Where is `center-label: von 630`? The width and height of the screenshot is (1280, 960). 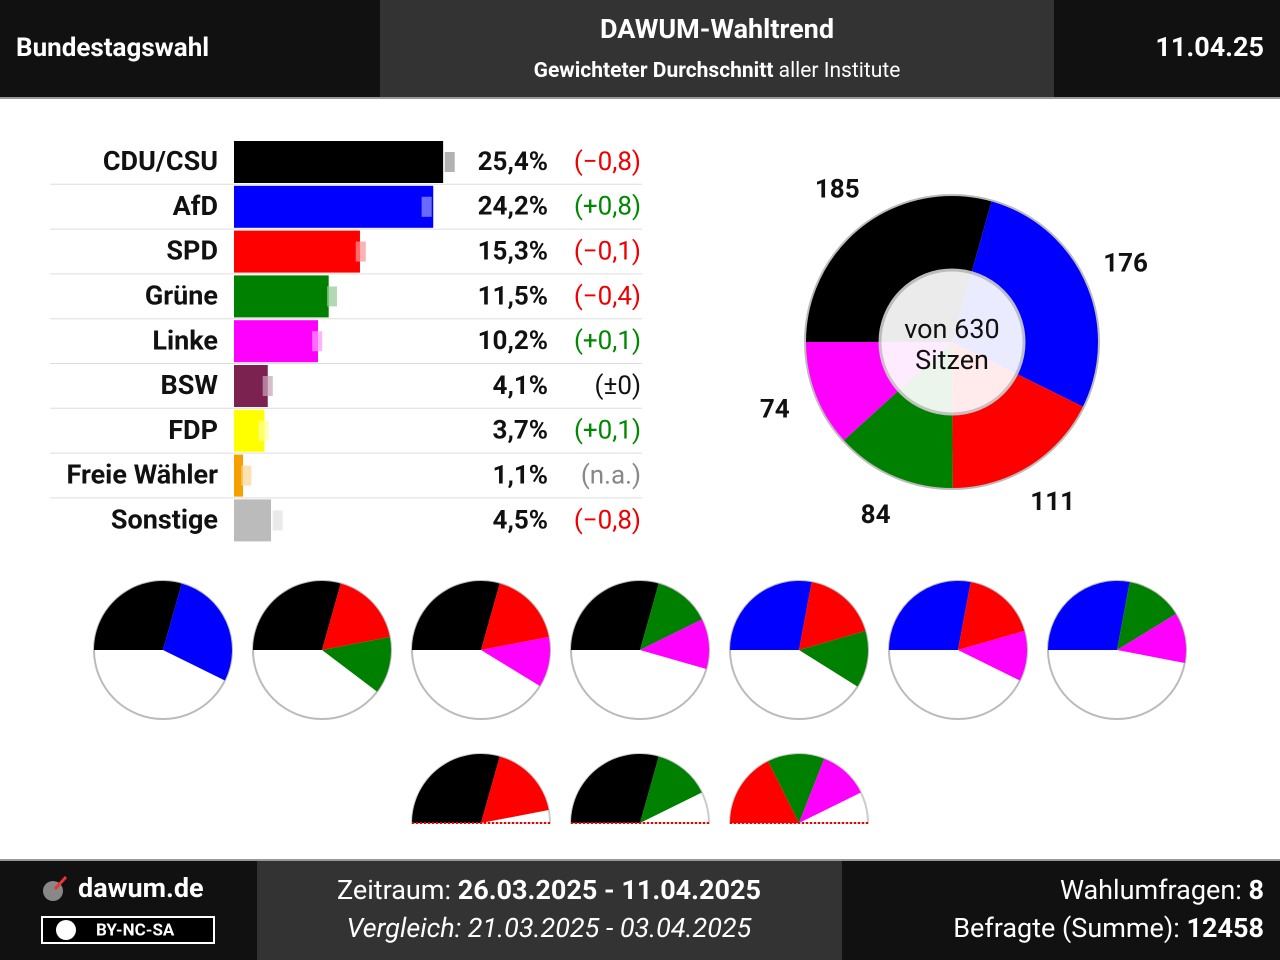
center-label: von 630 is located at coordinates (951, 329).